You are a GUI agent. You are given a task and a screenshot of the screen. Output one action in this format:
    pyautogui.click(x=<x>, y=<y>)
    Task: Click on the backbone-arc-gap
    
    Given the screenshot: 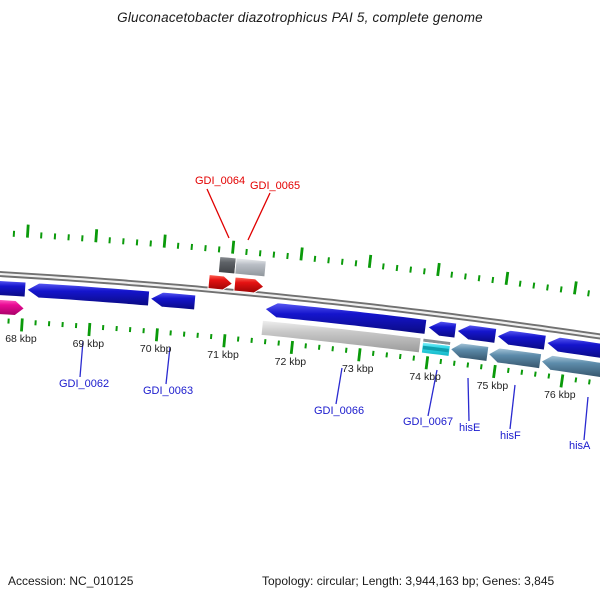 What is the action you would take?
    pyautogui.click(x=300, y=305)
    